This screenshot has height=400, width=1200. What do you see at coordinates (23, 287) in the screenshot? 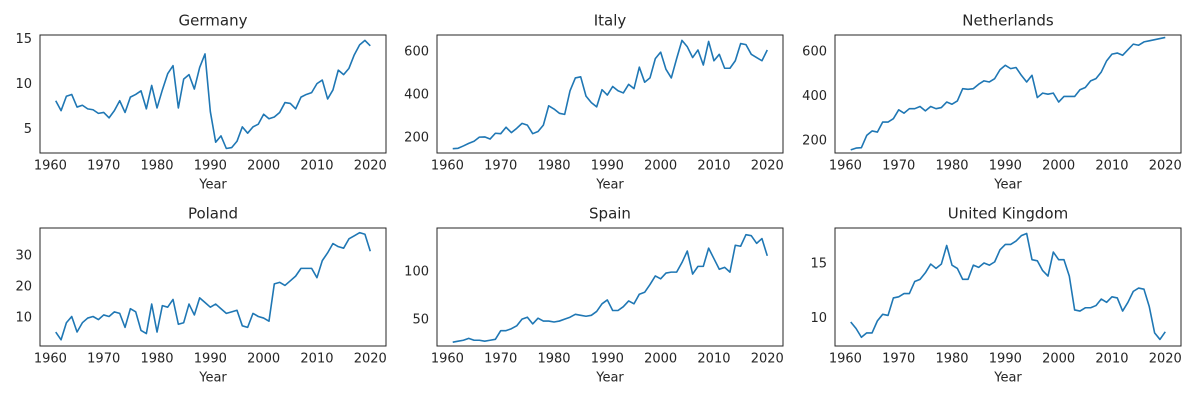
I see `y-tick-label: 20` at bounding box center [23, 287].